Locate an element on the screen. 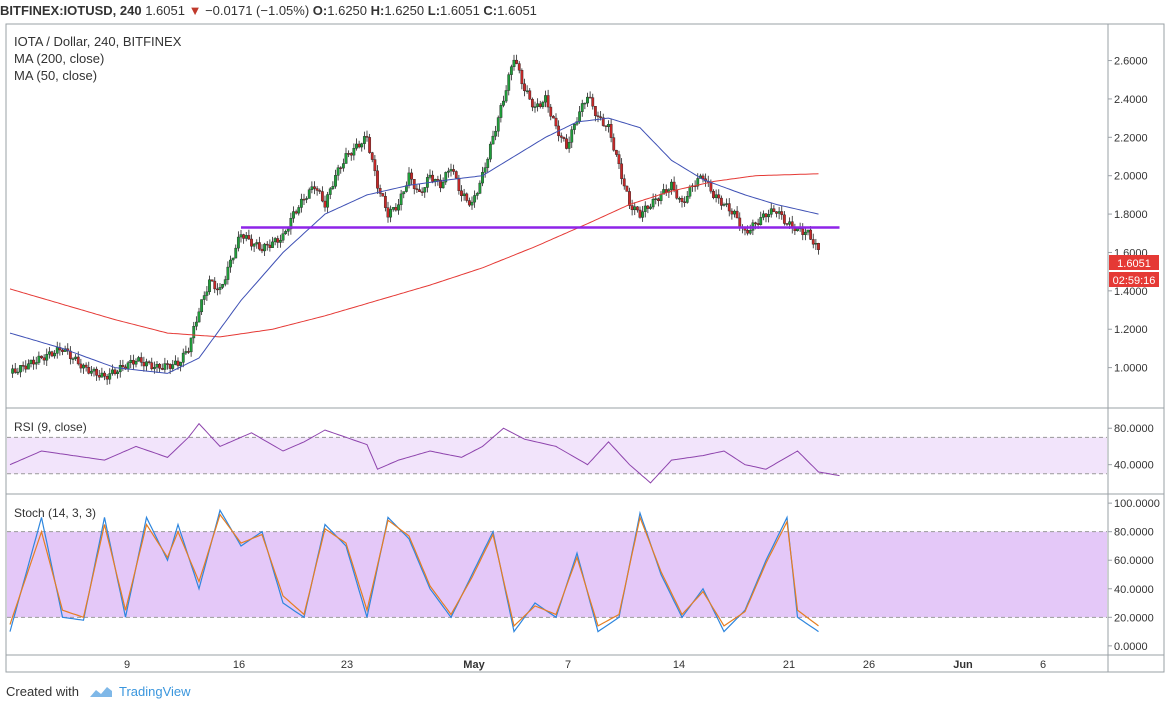 This screenshot has height=709, width=1172. symbol-label: BITFINEX:IOTUSD, 240 is located at coordinates (71, 10).